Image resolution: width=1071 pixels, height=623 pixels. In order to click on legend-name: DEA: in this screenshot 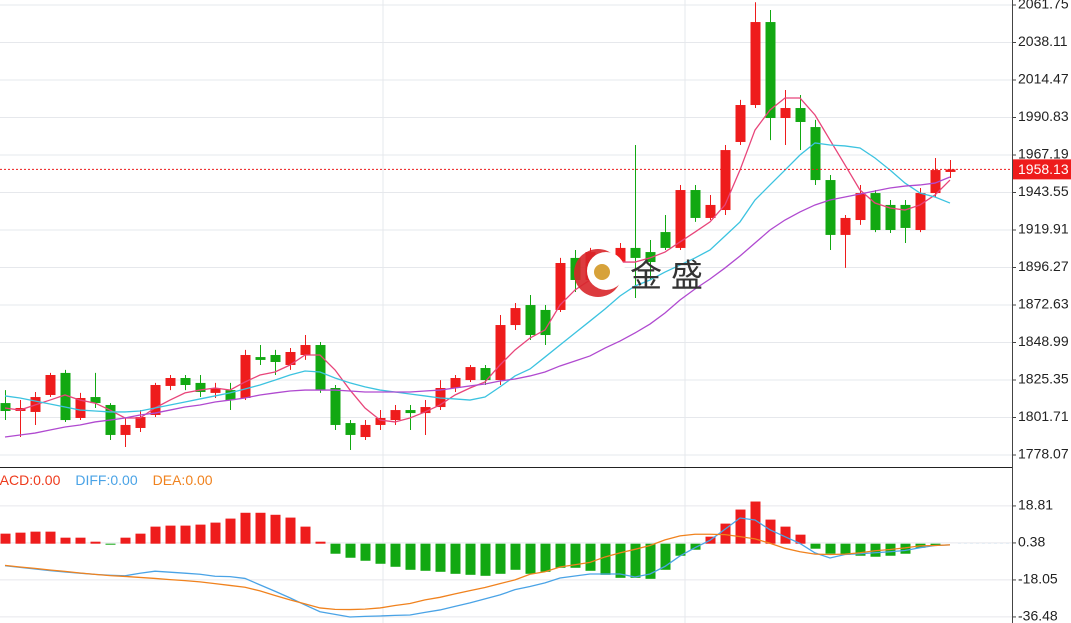, I will do `click(169, 480)`.